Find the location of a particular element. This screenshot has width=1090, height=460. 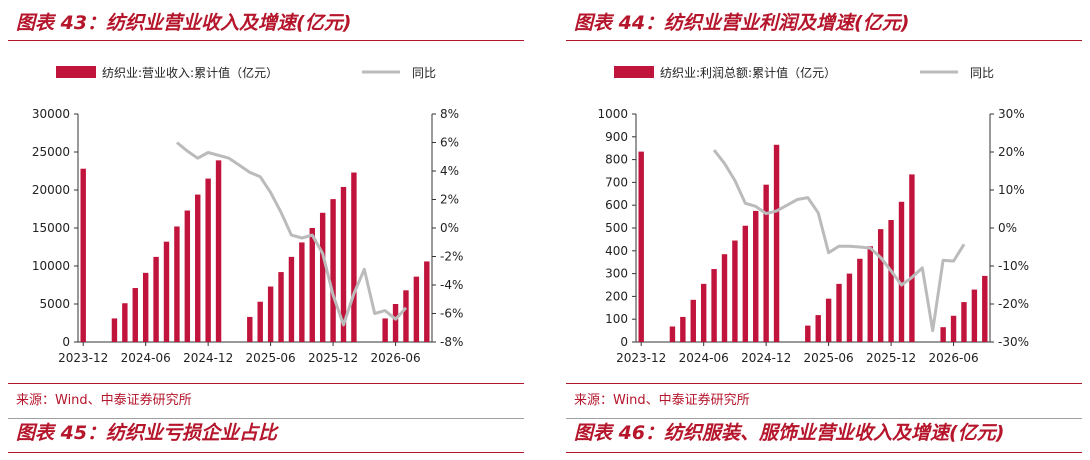

y-left-tick-label: 300 is located at coordinates (616, 274).